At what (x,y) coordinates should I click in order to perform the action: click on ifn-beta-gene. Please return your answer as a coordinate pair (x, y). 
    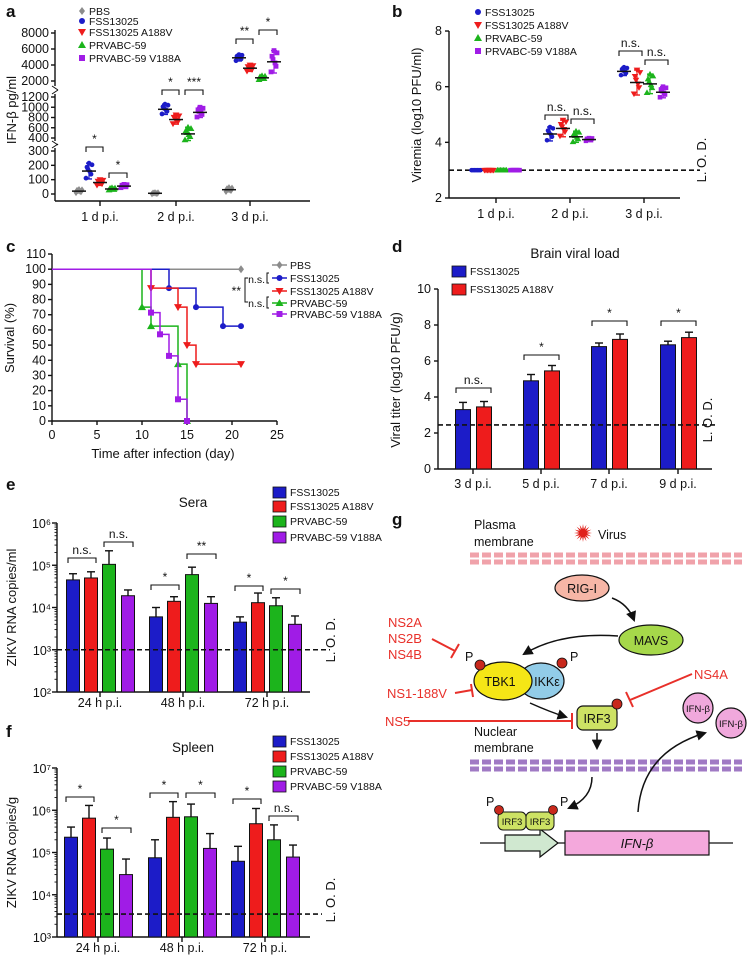
    Looking at the image, I should click on (637, 843).